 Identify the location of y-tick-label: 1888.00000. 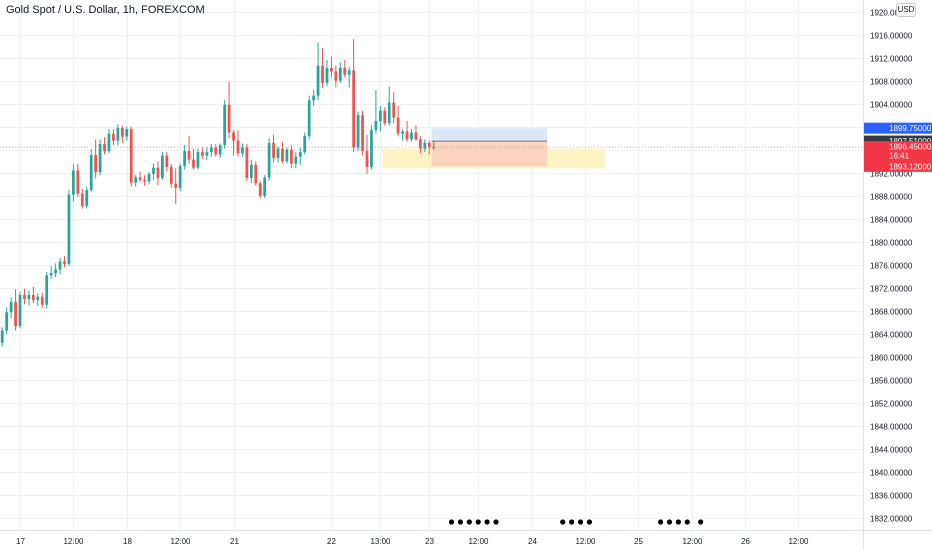
(891, 197).